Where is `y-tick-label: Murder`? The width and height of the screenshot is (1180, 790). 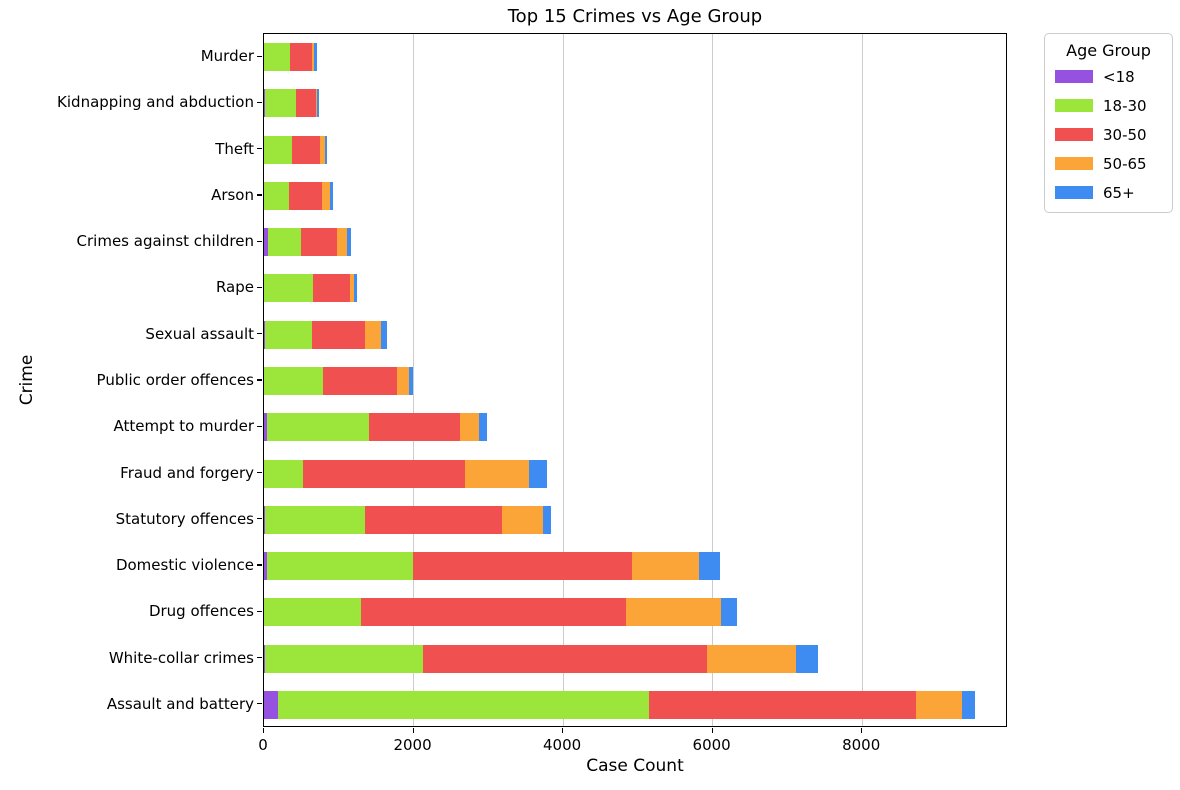 y-tick-label: Murder is located at coordinates (227, 56).